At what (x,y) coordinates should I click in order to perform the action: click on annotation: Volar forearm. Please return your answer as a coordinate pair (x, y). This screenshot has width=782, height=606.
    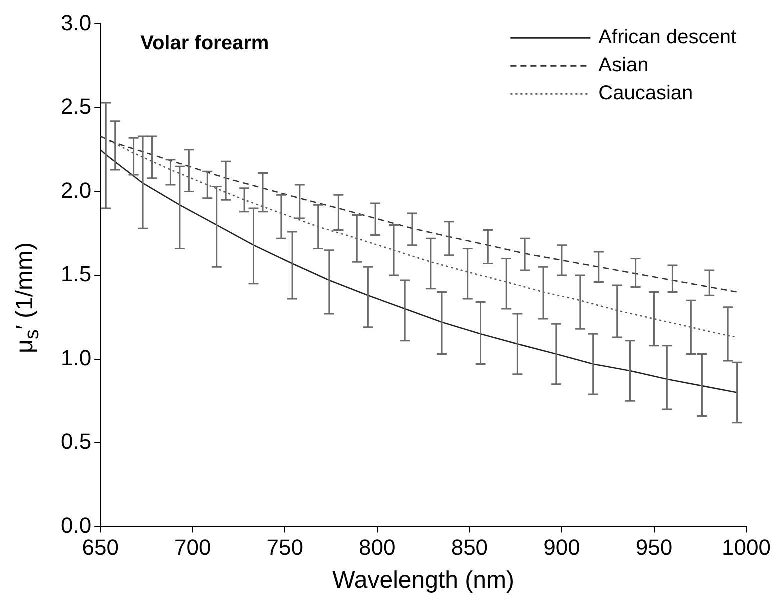
    Looking at the image, I should click on (205, 43).